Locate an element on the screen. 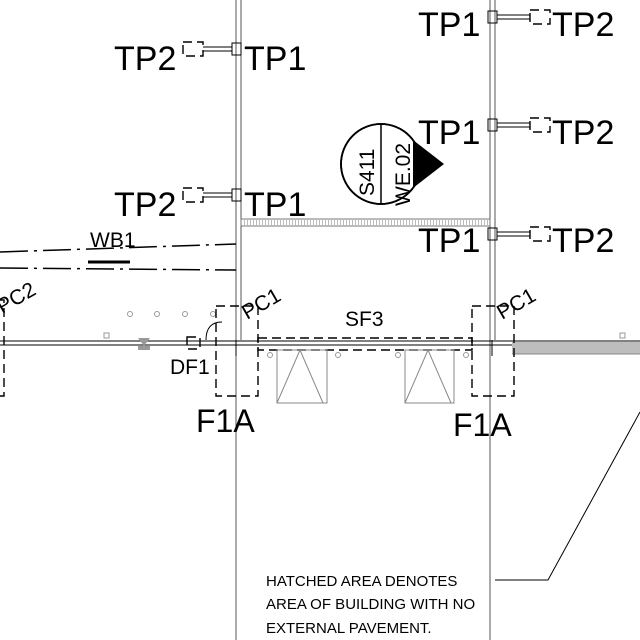 This screenshot has height=640, width=640. footing-label-right: F1A is located at coordinates (482, 425).